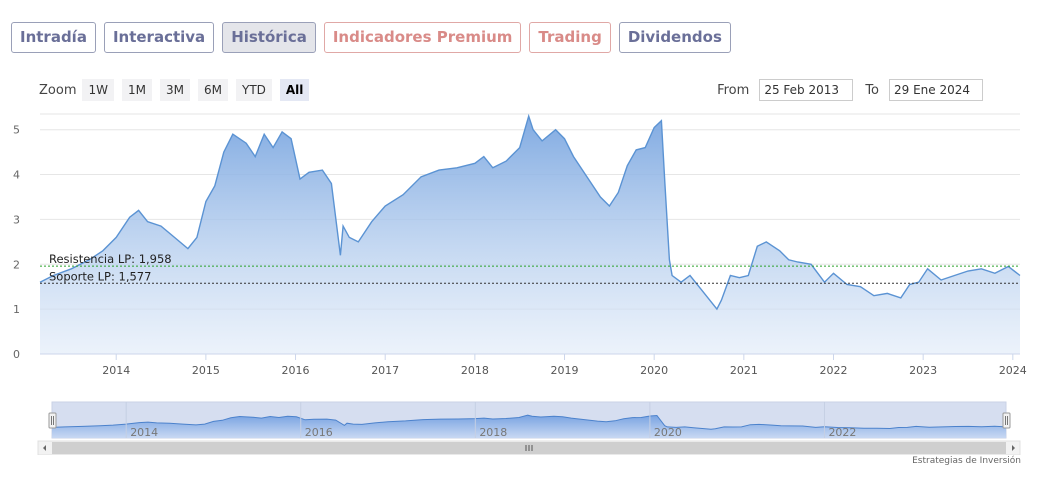 The image size is (1037, 478). What do you see at coordinates (1013, 370) in the screenshot?
I see `x-tick-label-2024: 2024` at bounding box center [1013, 370].